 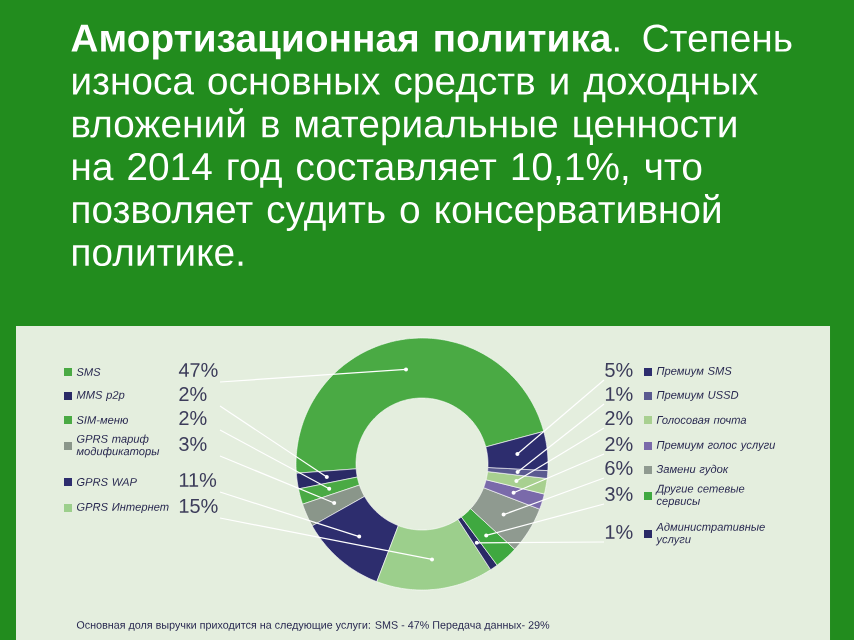 I want to click on data-label: 15%, so click(x=198, y=506).